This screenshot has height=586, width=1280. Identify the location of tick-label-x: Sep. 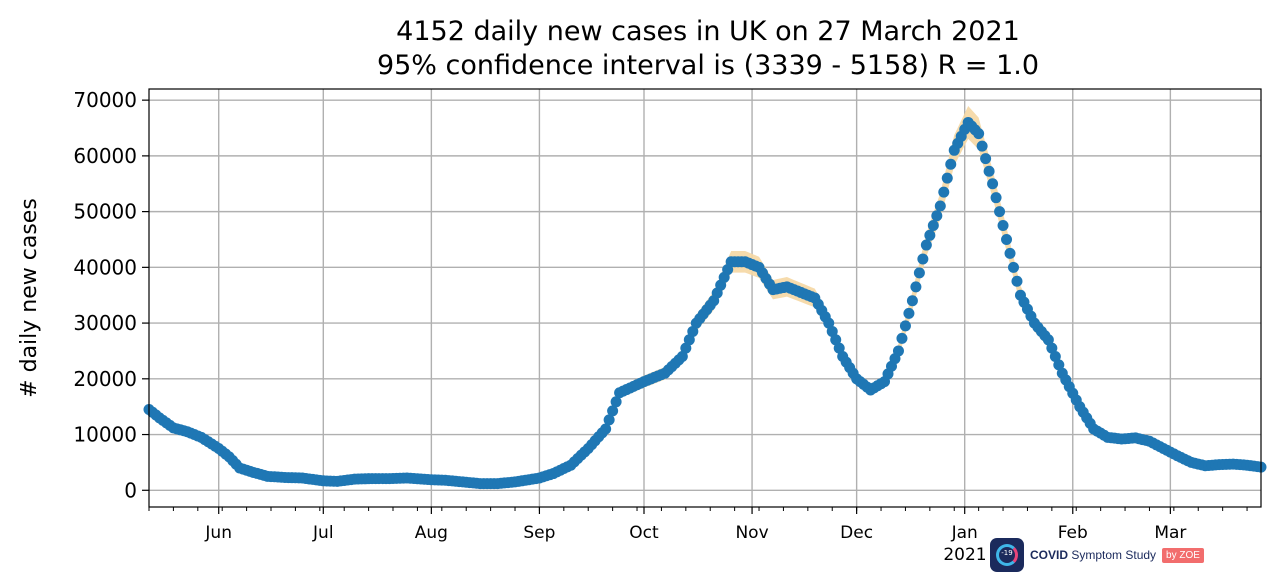
(539, 533).